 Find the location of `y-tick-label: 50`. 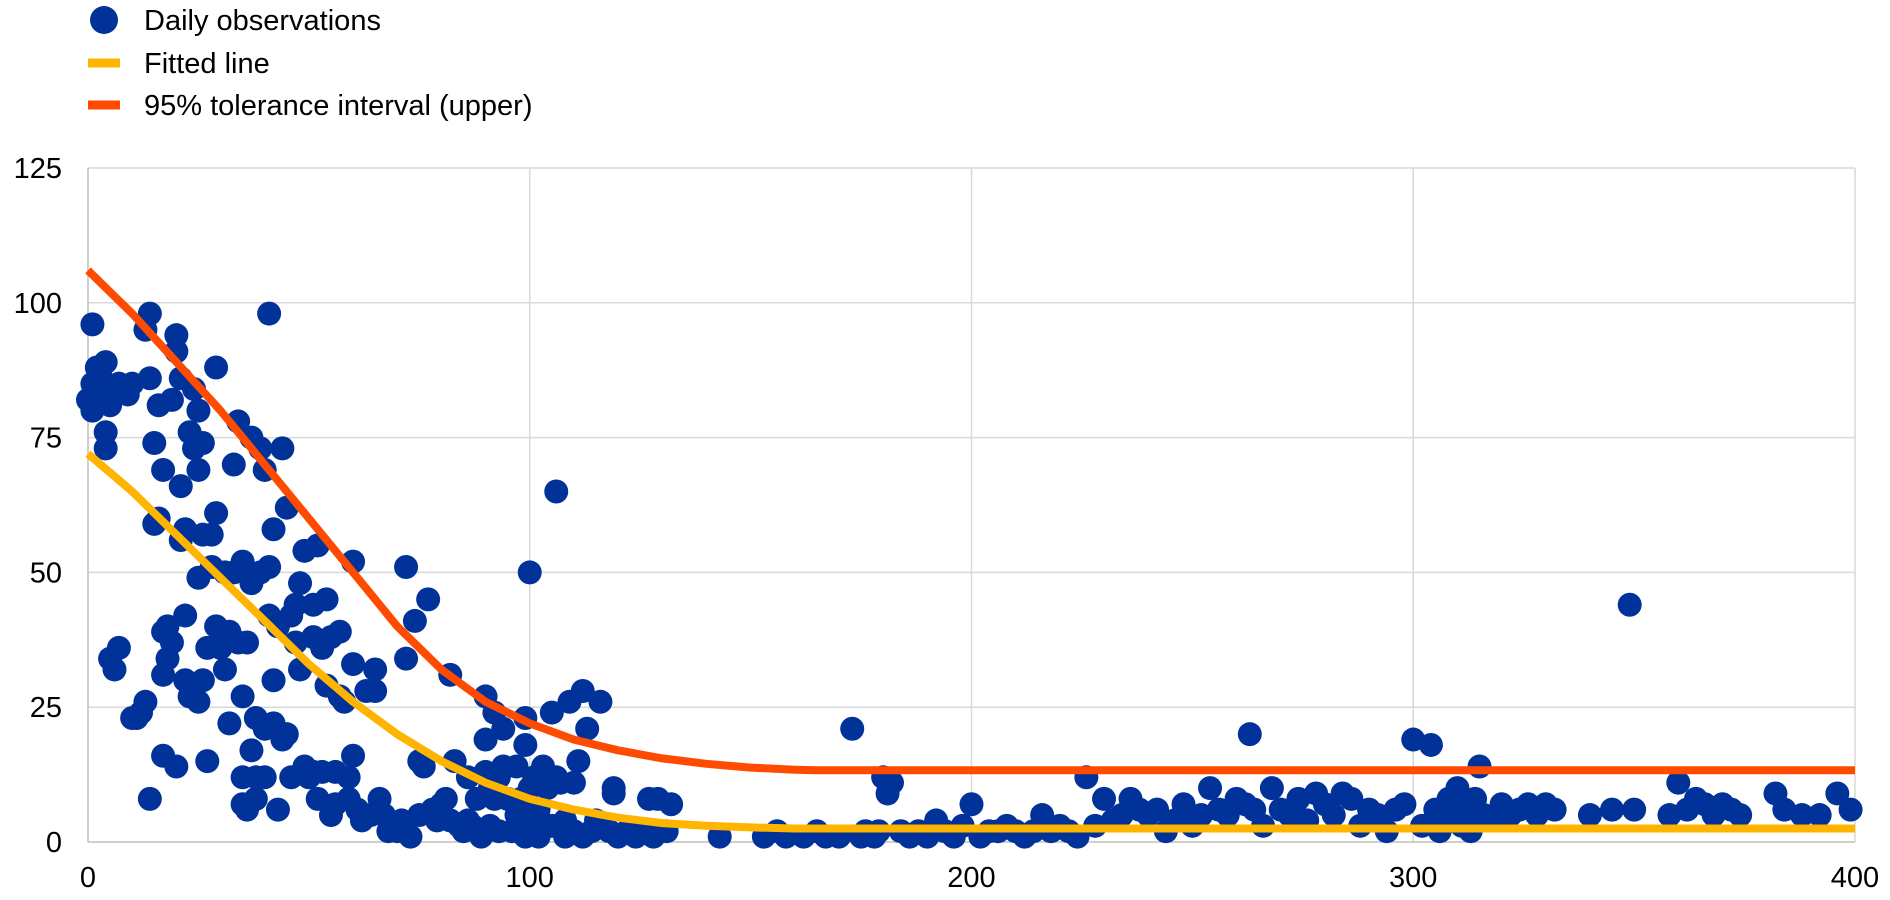

y-tick-label: 50 is located at coordinates (46, 573).